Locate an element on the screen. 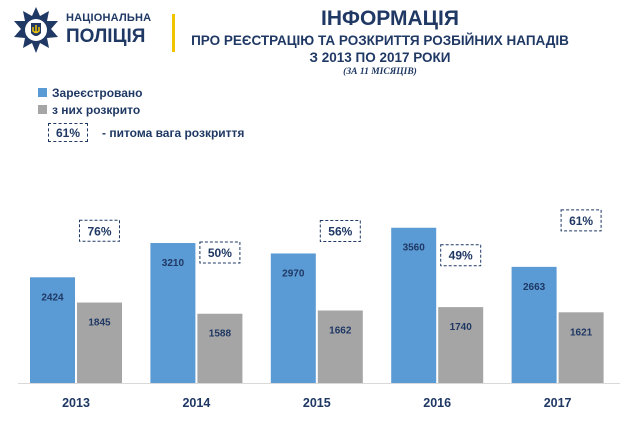  share-box-2017 is located at coordinates (581, 220).